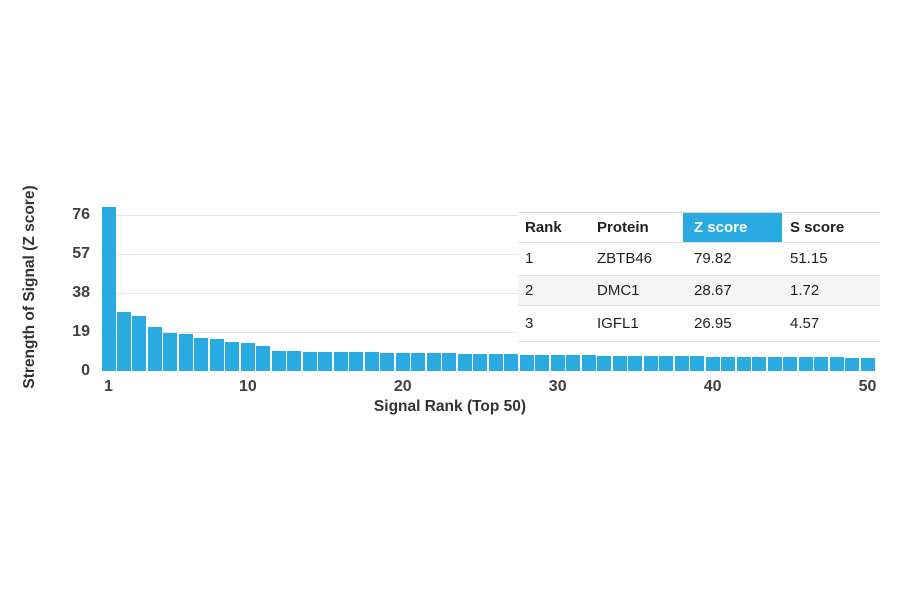  Describe the element at coordinates (81, 292) in the screenshot. I see `y-tick-label: 38` at that location.